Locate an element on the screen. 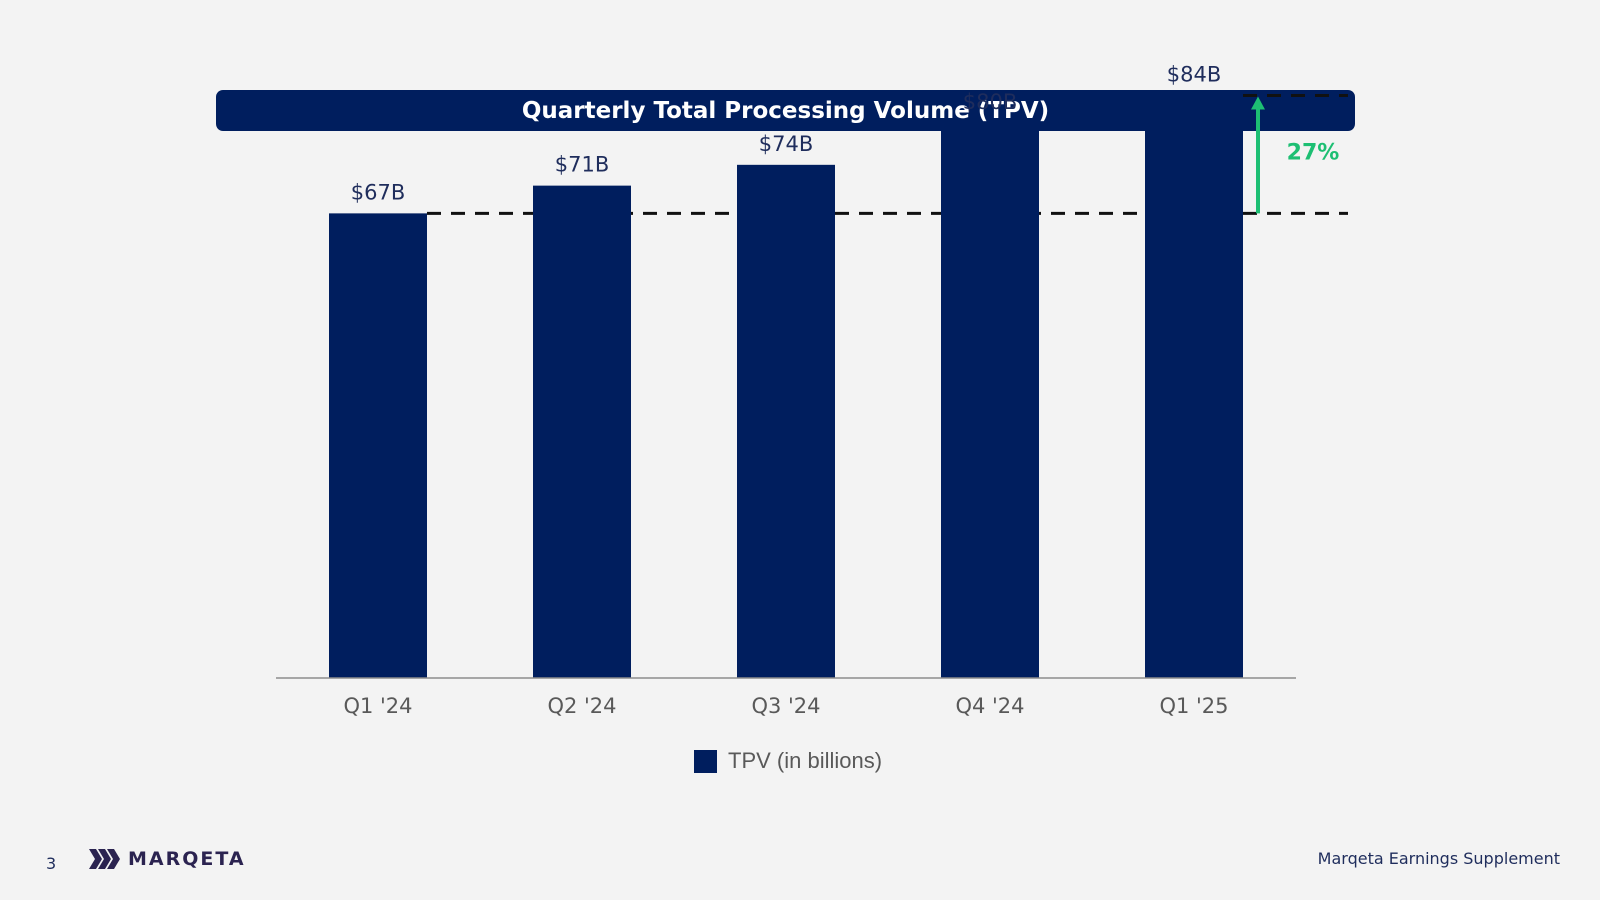  chart-legend: TPV (in billions) is located at coordinates (788, 761).